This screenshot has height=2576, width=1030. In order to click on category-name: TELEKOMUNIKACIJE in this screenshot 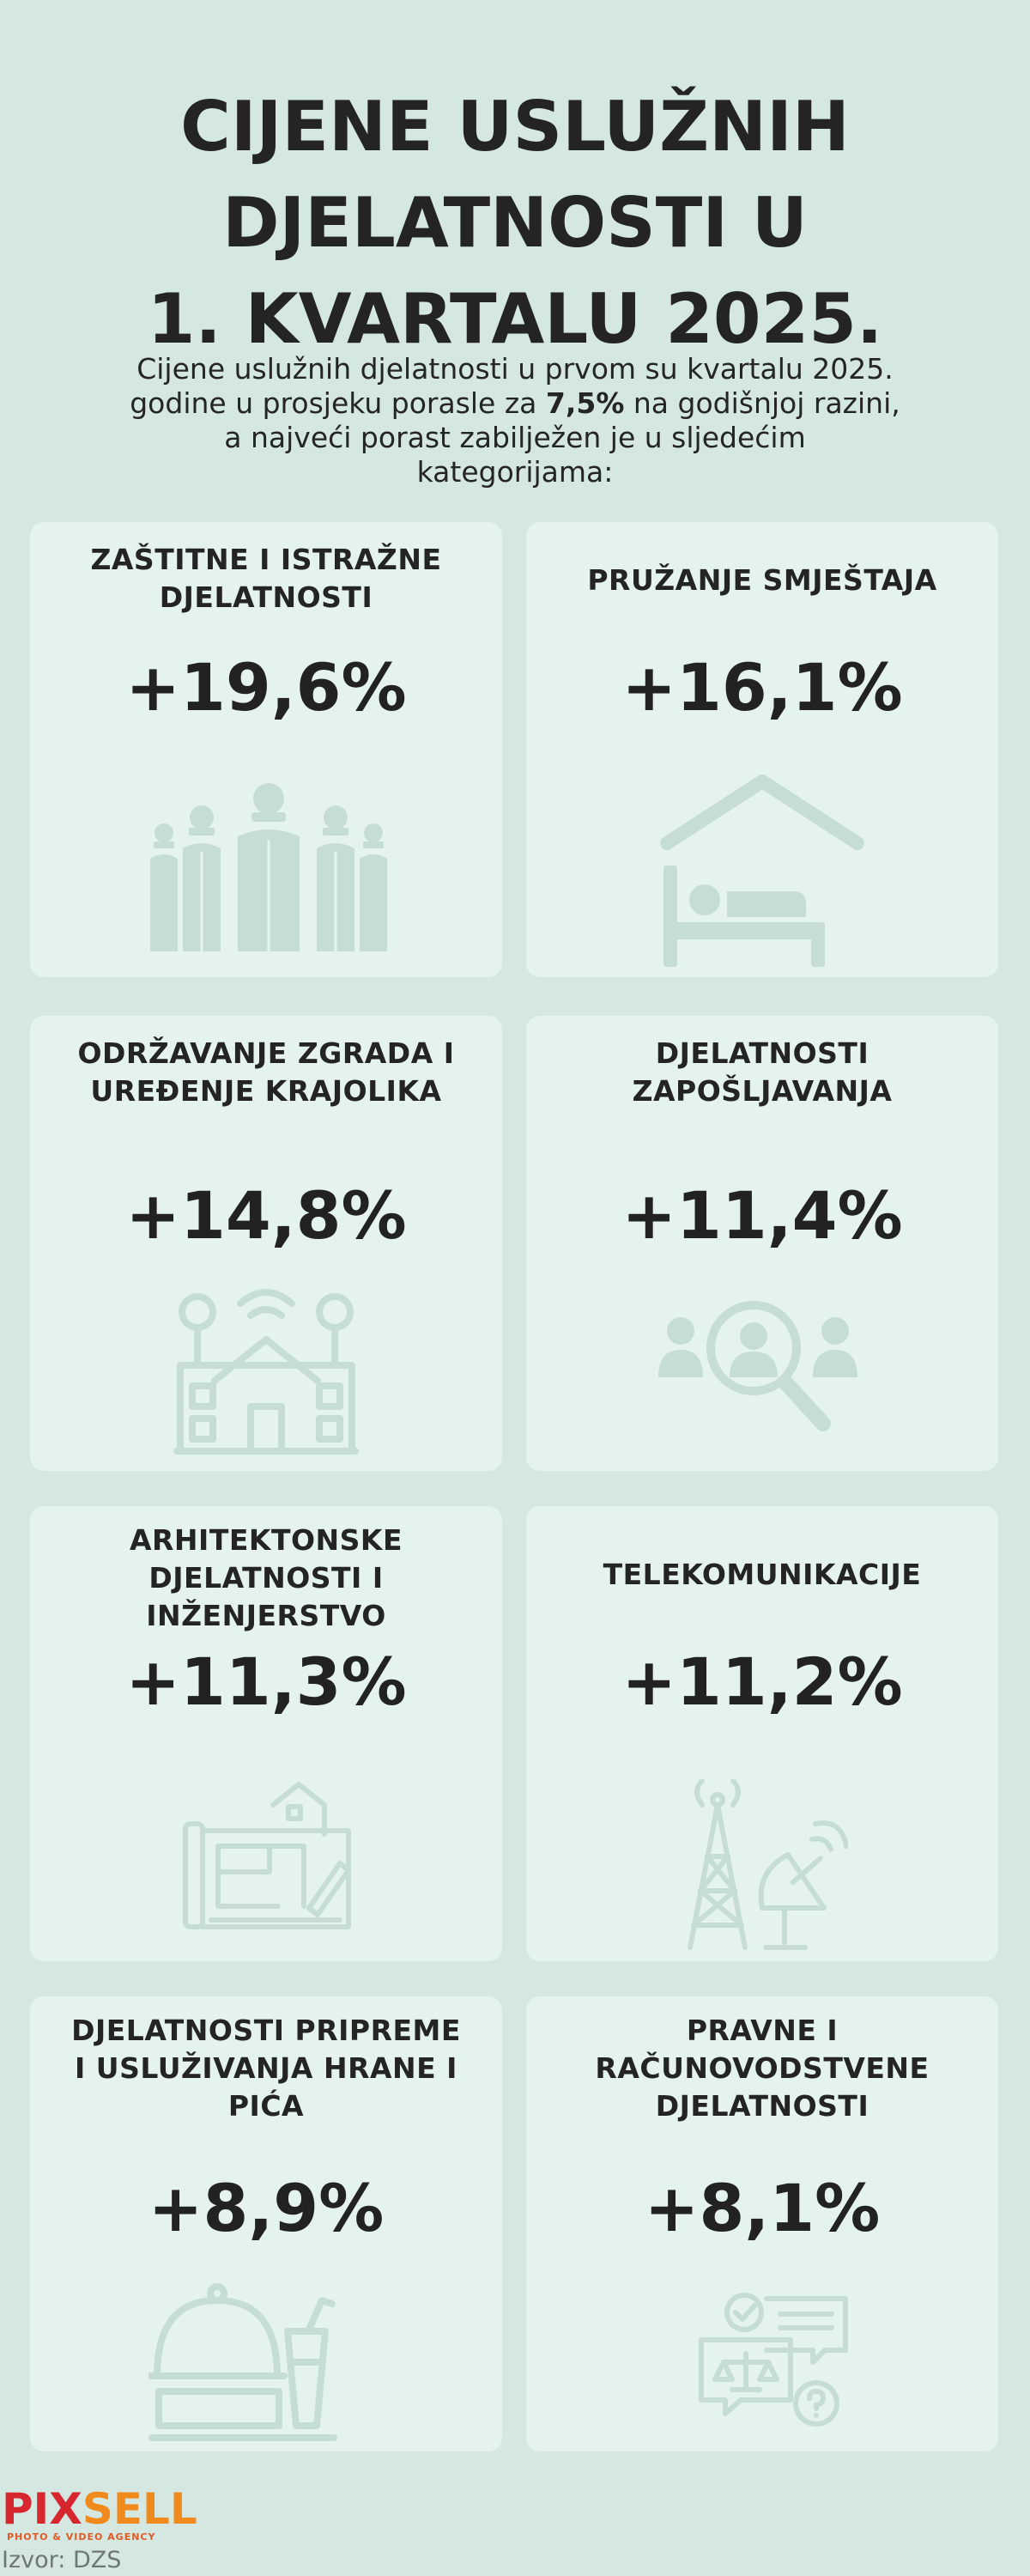, I will do `click(762, 1575)`.